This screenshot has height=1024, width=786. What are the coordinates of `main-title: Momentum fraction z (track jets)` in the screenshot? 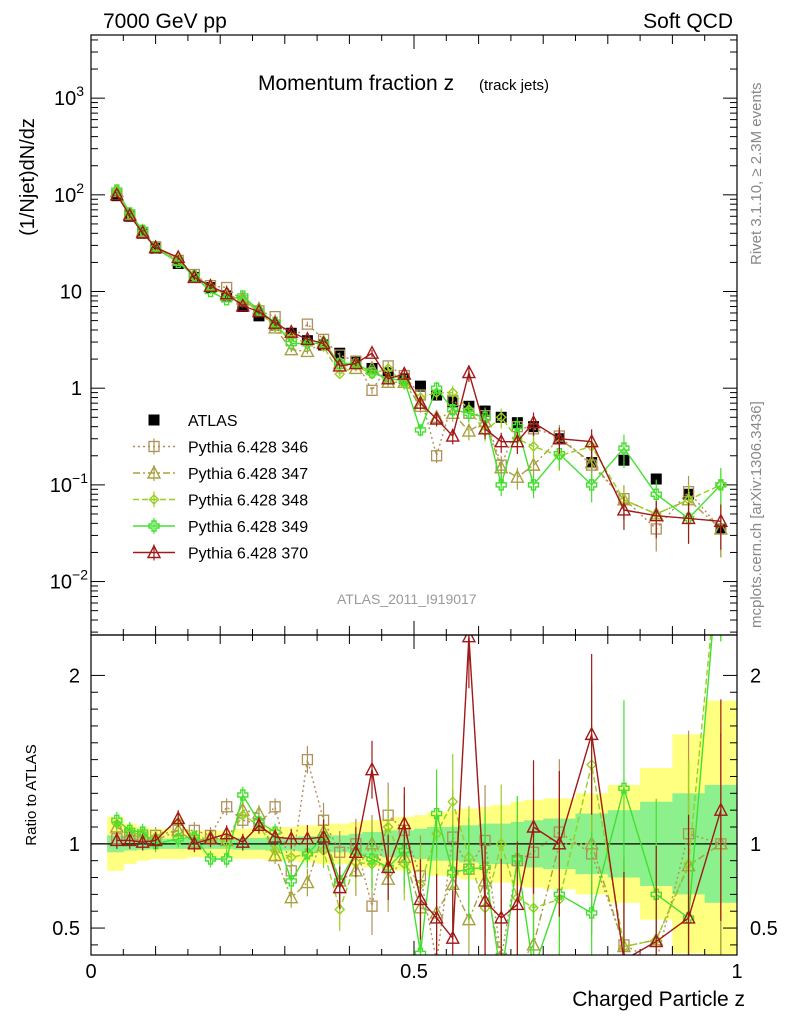 It's located at (403, 83).